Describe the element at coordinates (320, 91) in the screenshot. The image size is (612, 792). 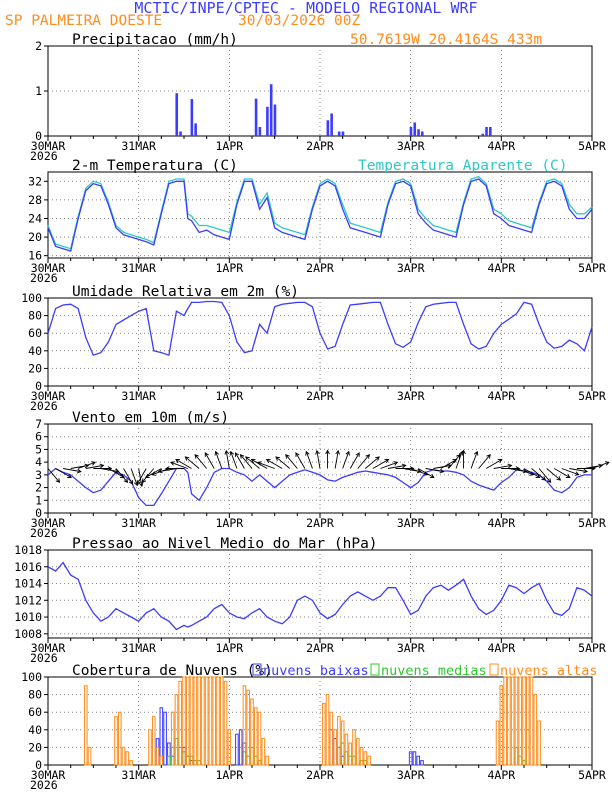
I see `precip-grid` at that location.